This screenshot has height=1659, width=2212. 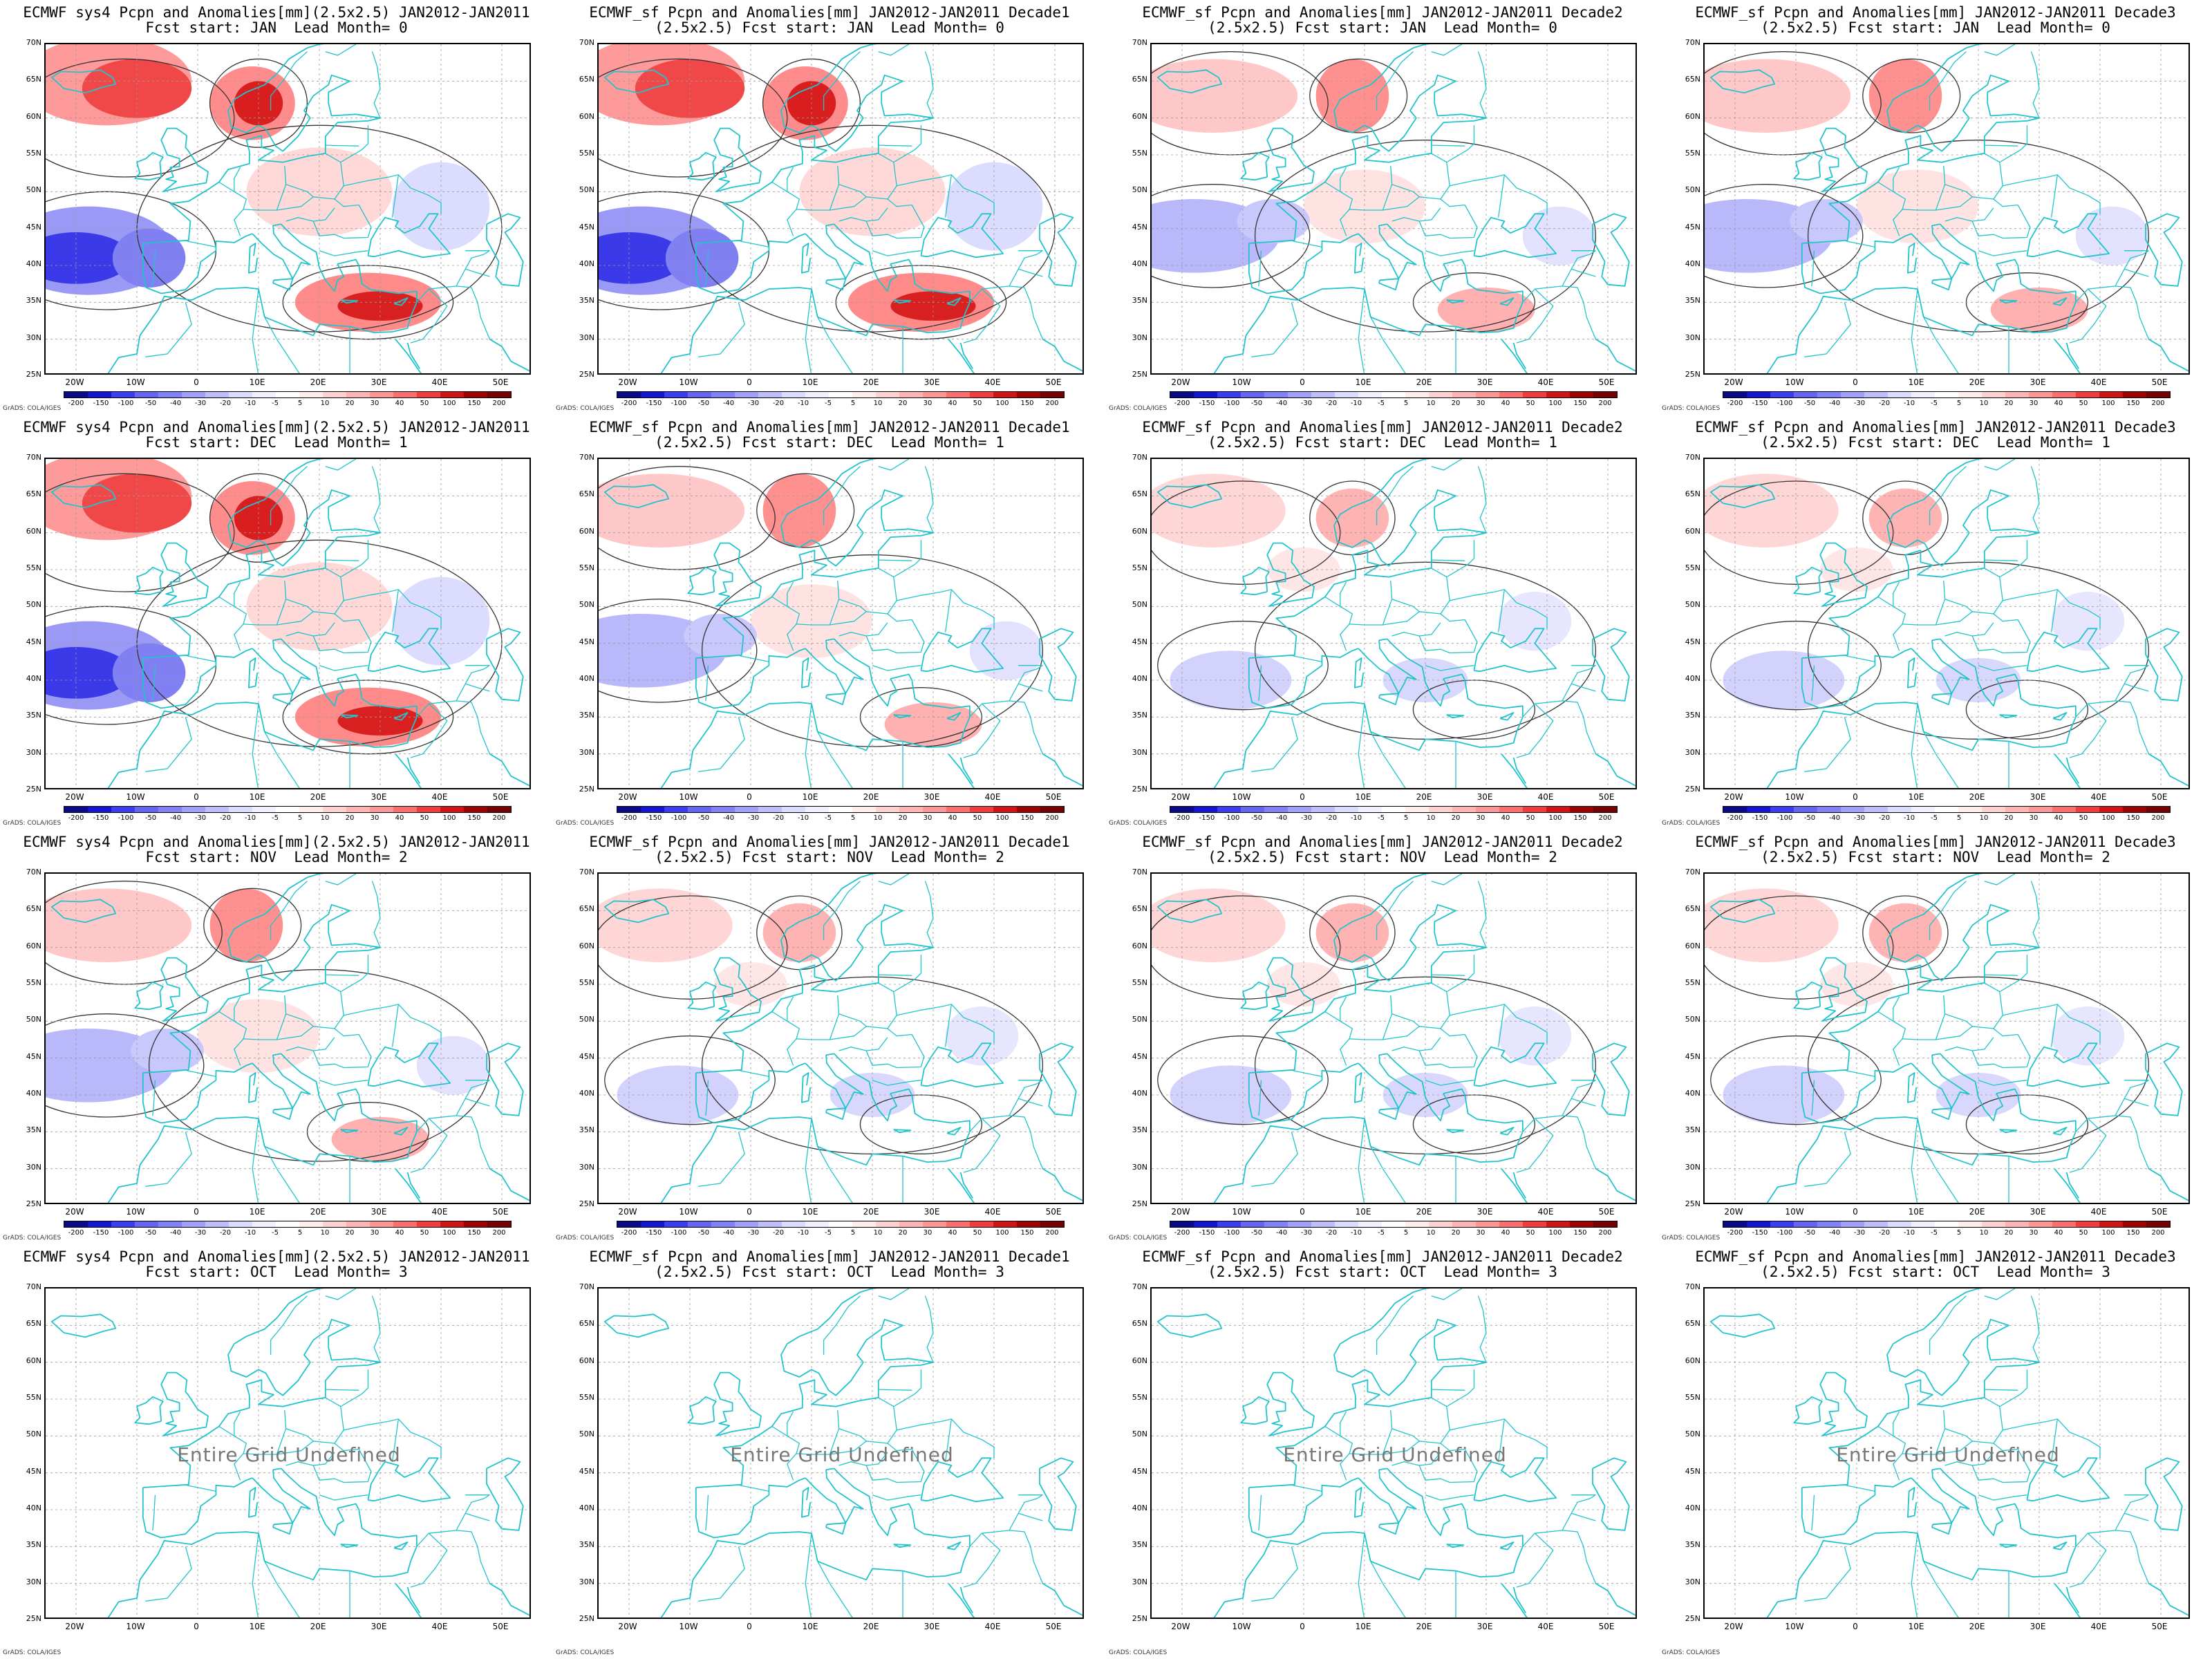 What do you see at coordinates (276, 1272) in the screenshot?
I see `panel-subtitle: Fcst start: OCT Lead Month= 3` at bounding box center [276, 1272].